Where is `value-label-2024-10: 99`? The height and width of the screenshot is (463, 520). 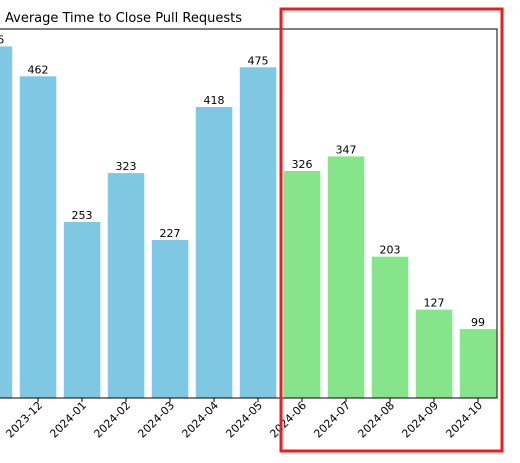
value-label-2024-10: 99 is located at coordinates (478, 322).